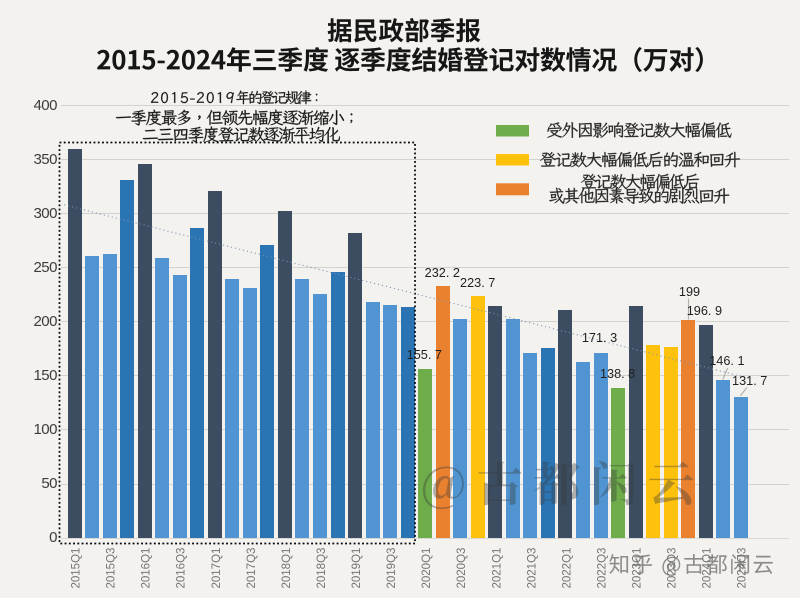 This screenshot has width=800, height=598. What do you see at coordinates (743, 568) in the screenshot?
I see `svg-text: 2024Q3` at bounding box center [743, 568].